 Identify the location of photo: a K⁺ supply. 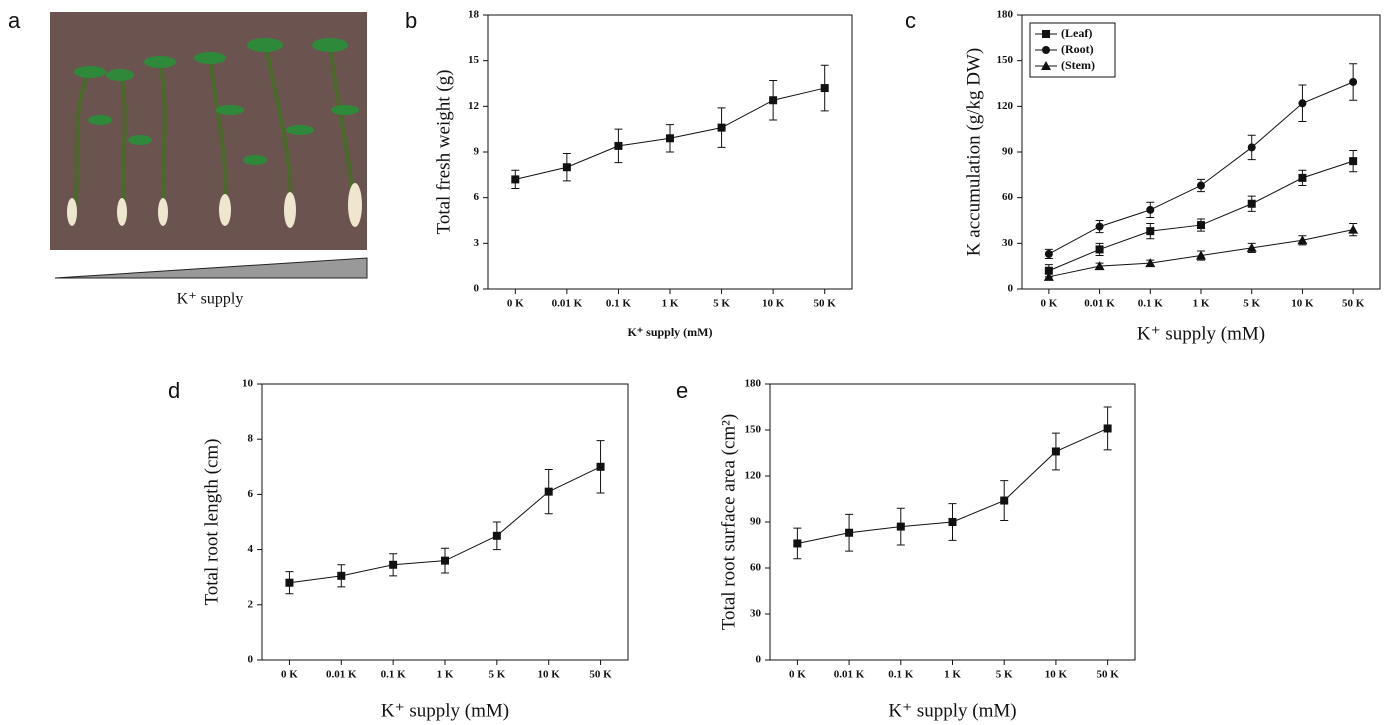
(188, 158).